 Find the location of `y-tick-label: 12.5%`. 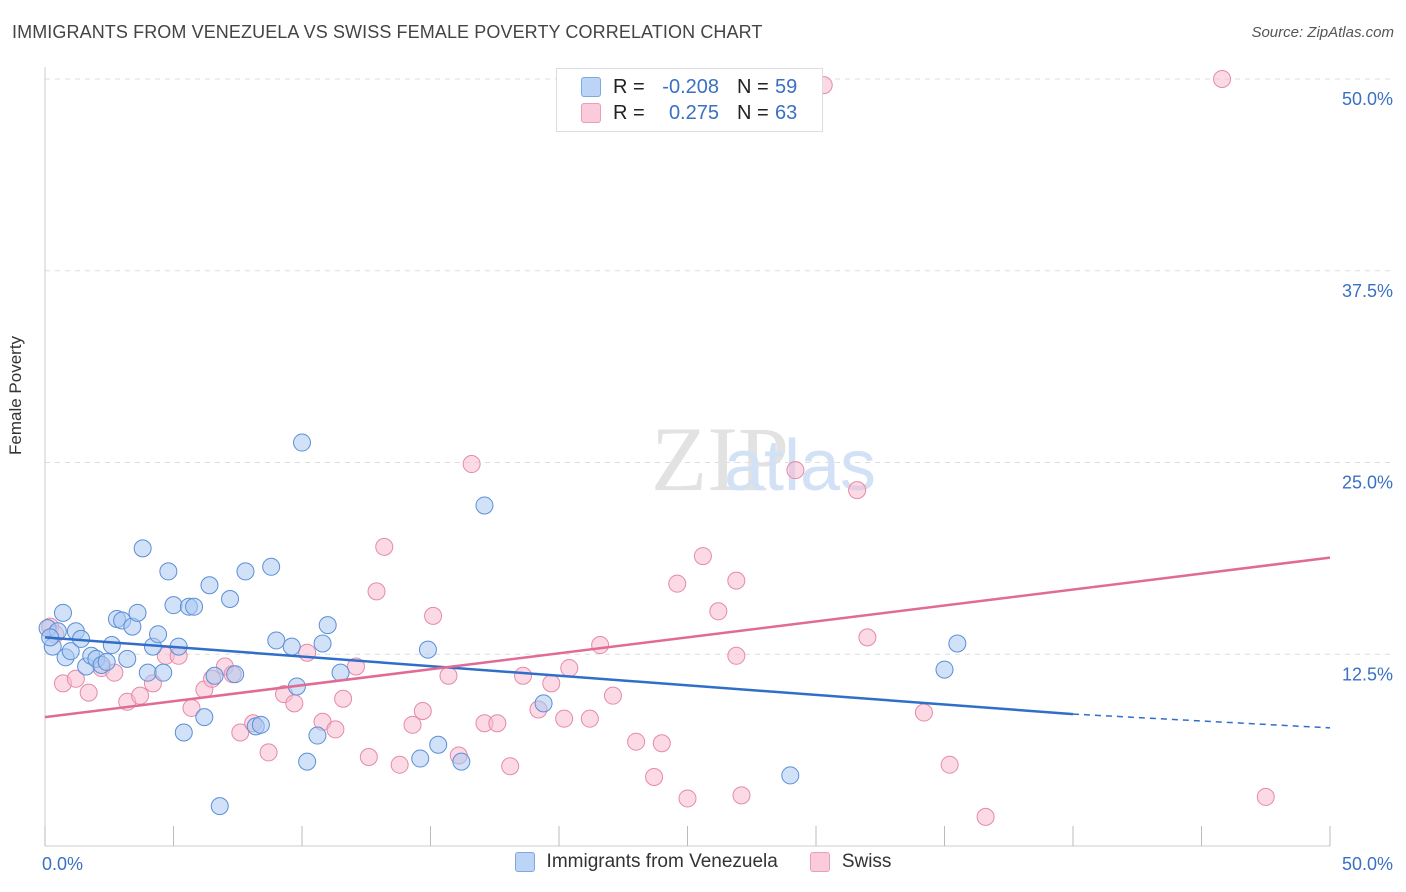

y-tick-label: 12.5% is located at coordinates (1367, 674).